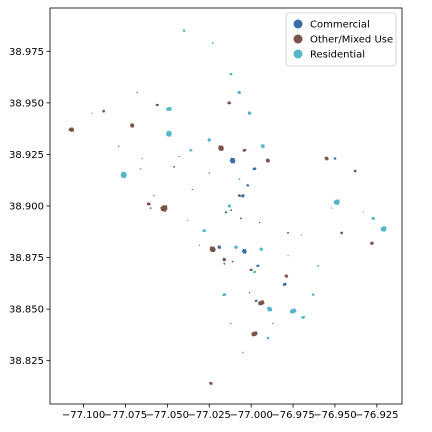 This screenshot has width=432, height=432. What do you see at coordinates (167, 415) in the screenshot?
I see `x-tick-label: −77.050` at bounding box center [167, 415].